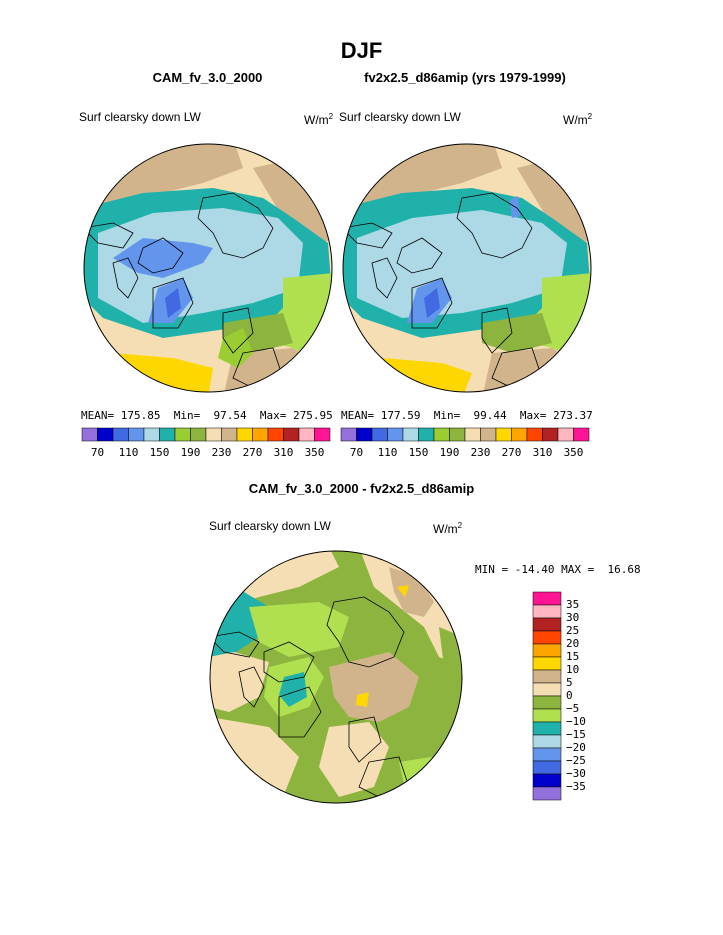 Image resolution: width=723 pixels, height=935 pixels. I want to click on panel-1-colorbar-tick-label: 150, so click(159, 452).